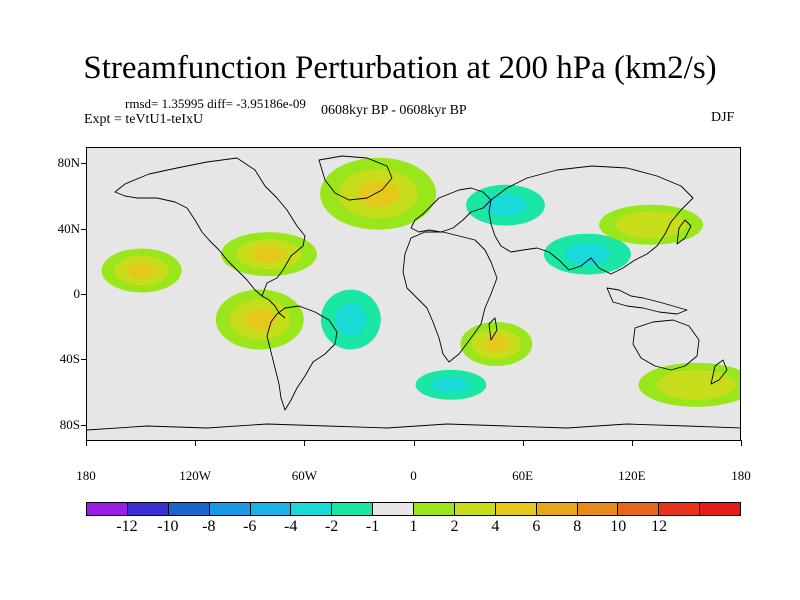 This screenshot has height=600, width=800. What do you see at coordinates (350, 319) in the screenshot?
I see `contour-s-atlantic-low` at bounding box center [350, 319].